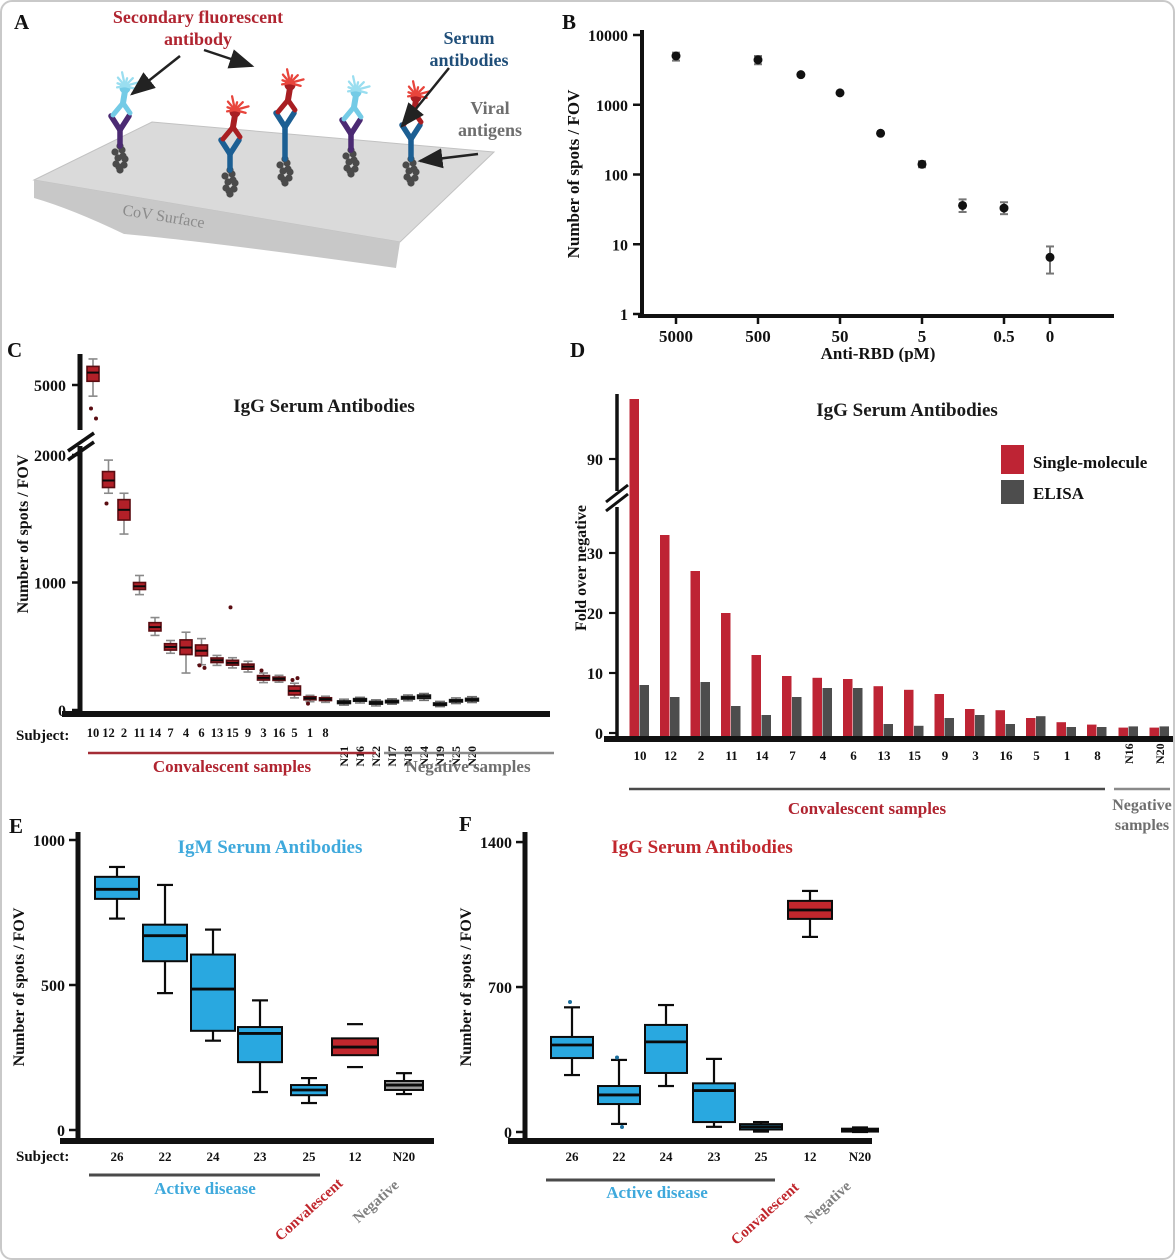 This screenshot has height=1260, width=1175. Describe the element at coordinates (15, 350) in the screenshot. I see `panel-c-label: C` at that location.